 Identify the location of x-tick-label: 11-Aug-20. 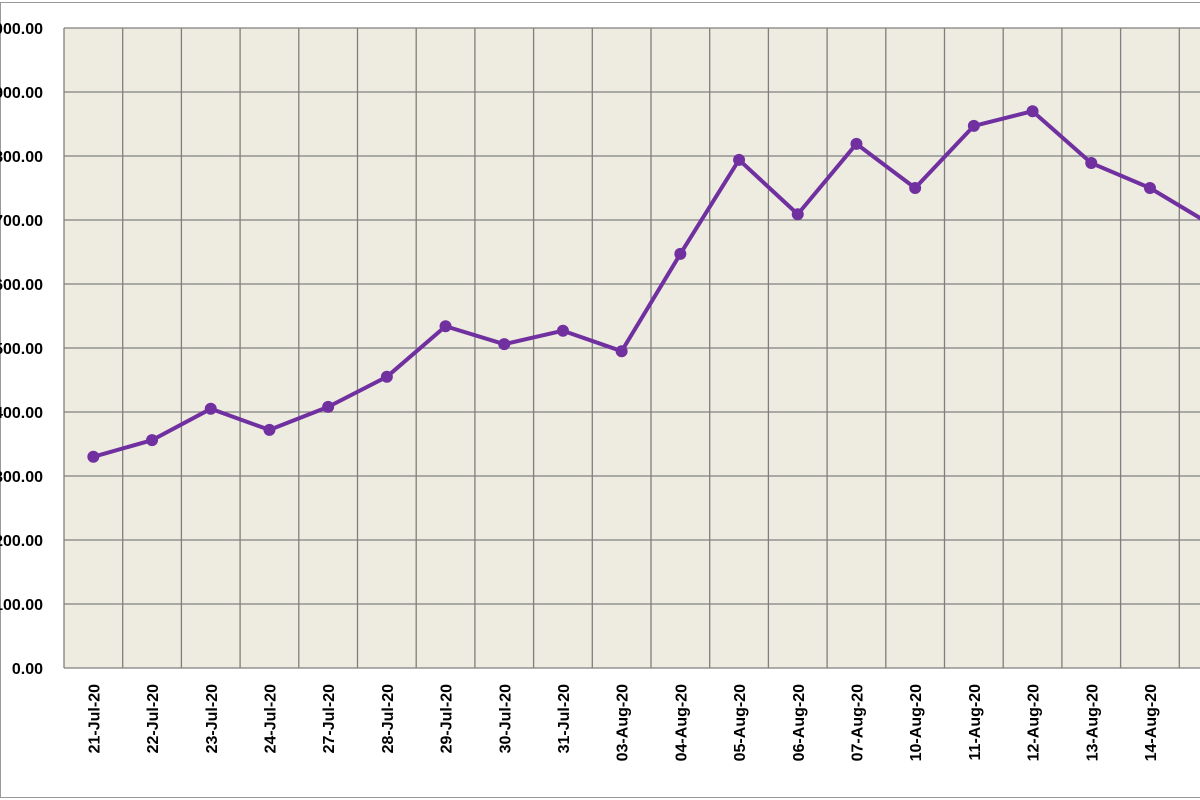
(975, 722).